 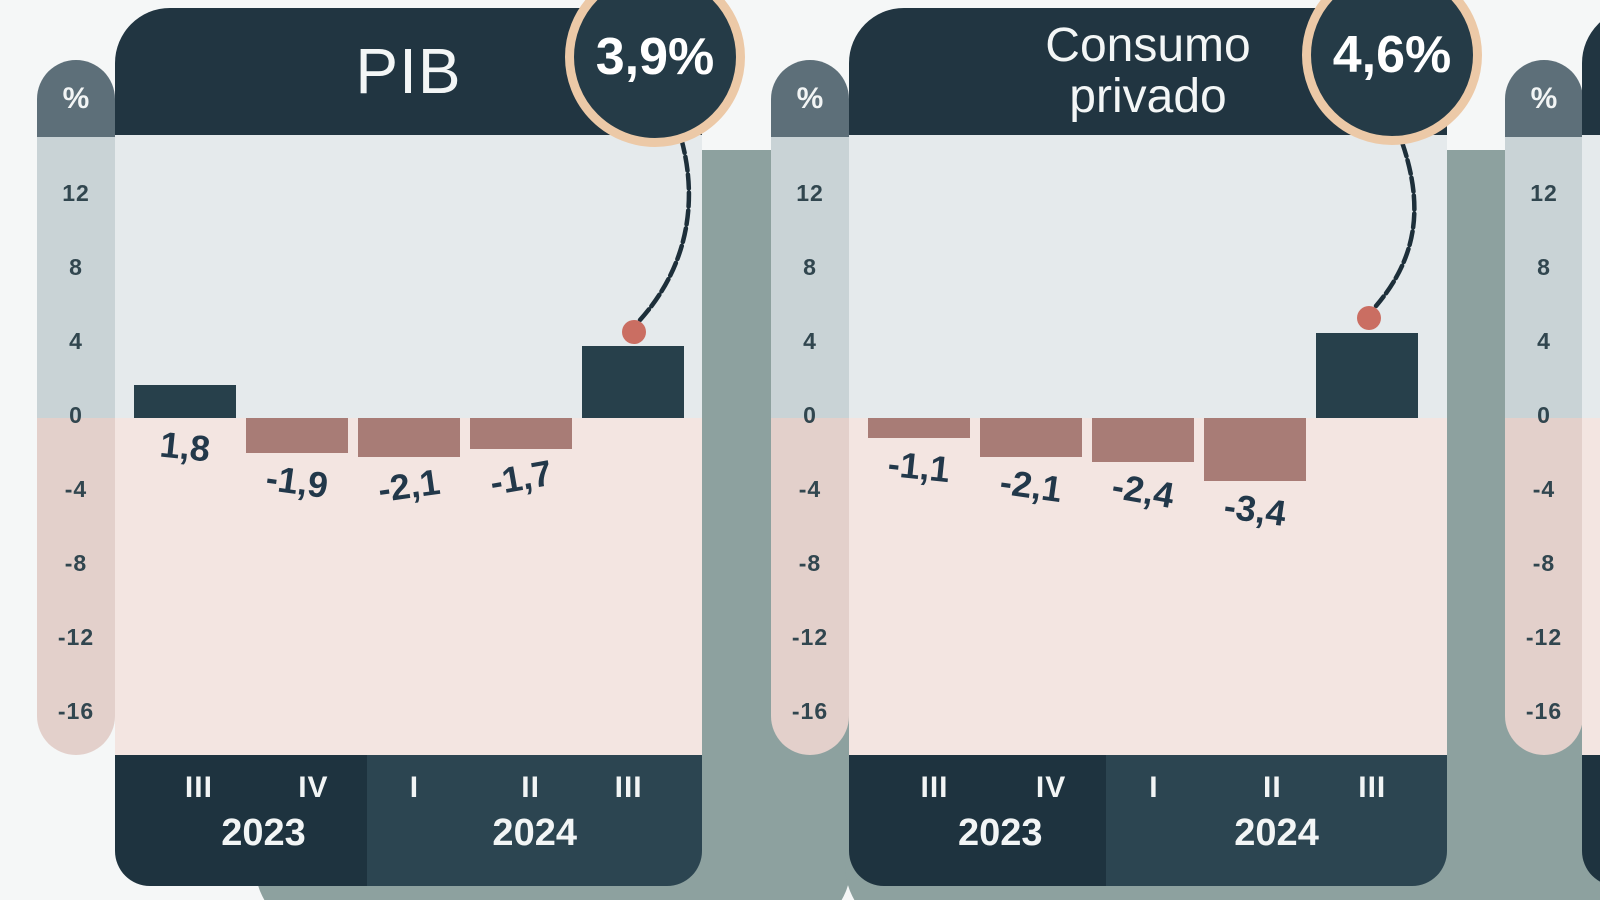 What do you see at coordinates (634, 332) in the screenshot?
I see `callout-dot-pib` at bounding box center [634, 332].